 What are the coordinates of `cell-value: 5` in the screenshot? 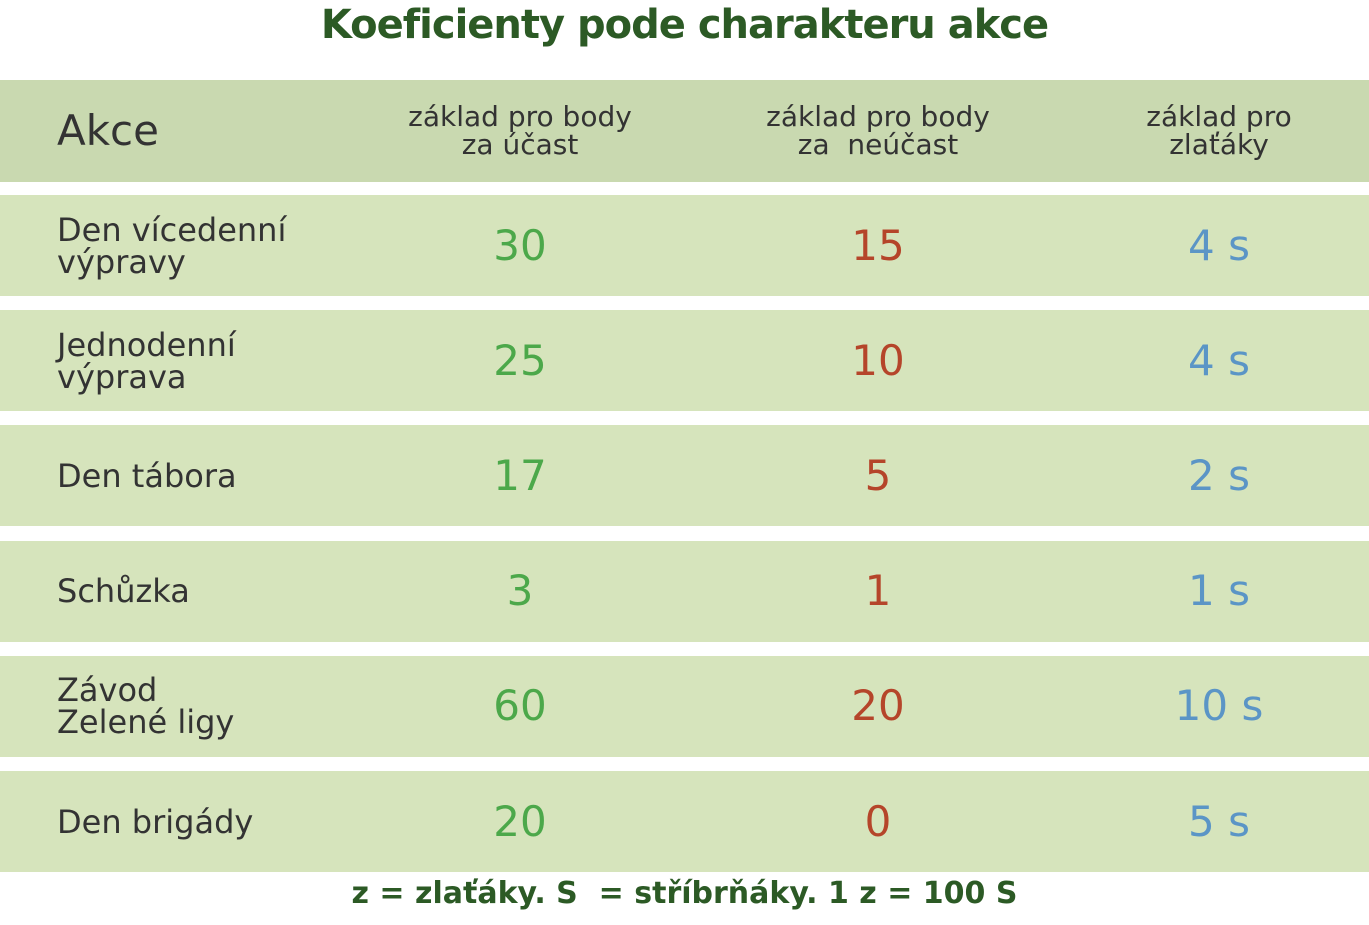 It's located at (878, 475).